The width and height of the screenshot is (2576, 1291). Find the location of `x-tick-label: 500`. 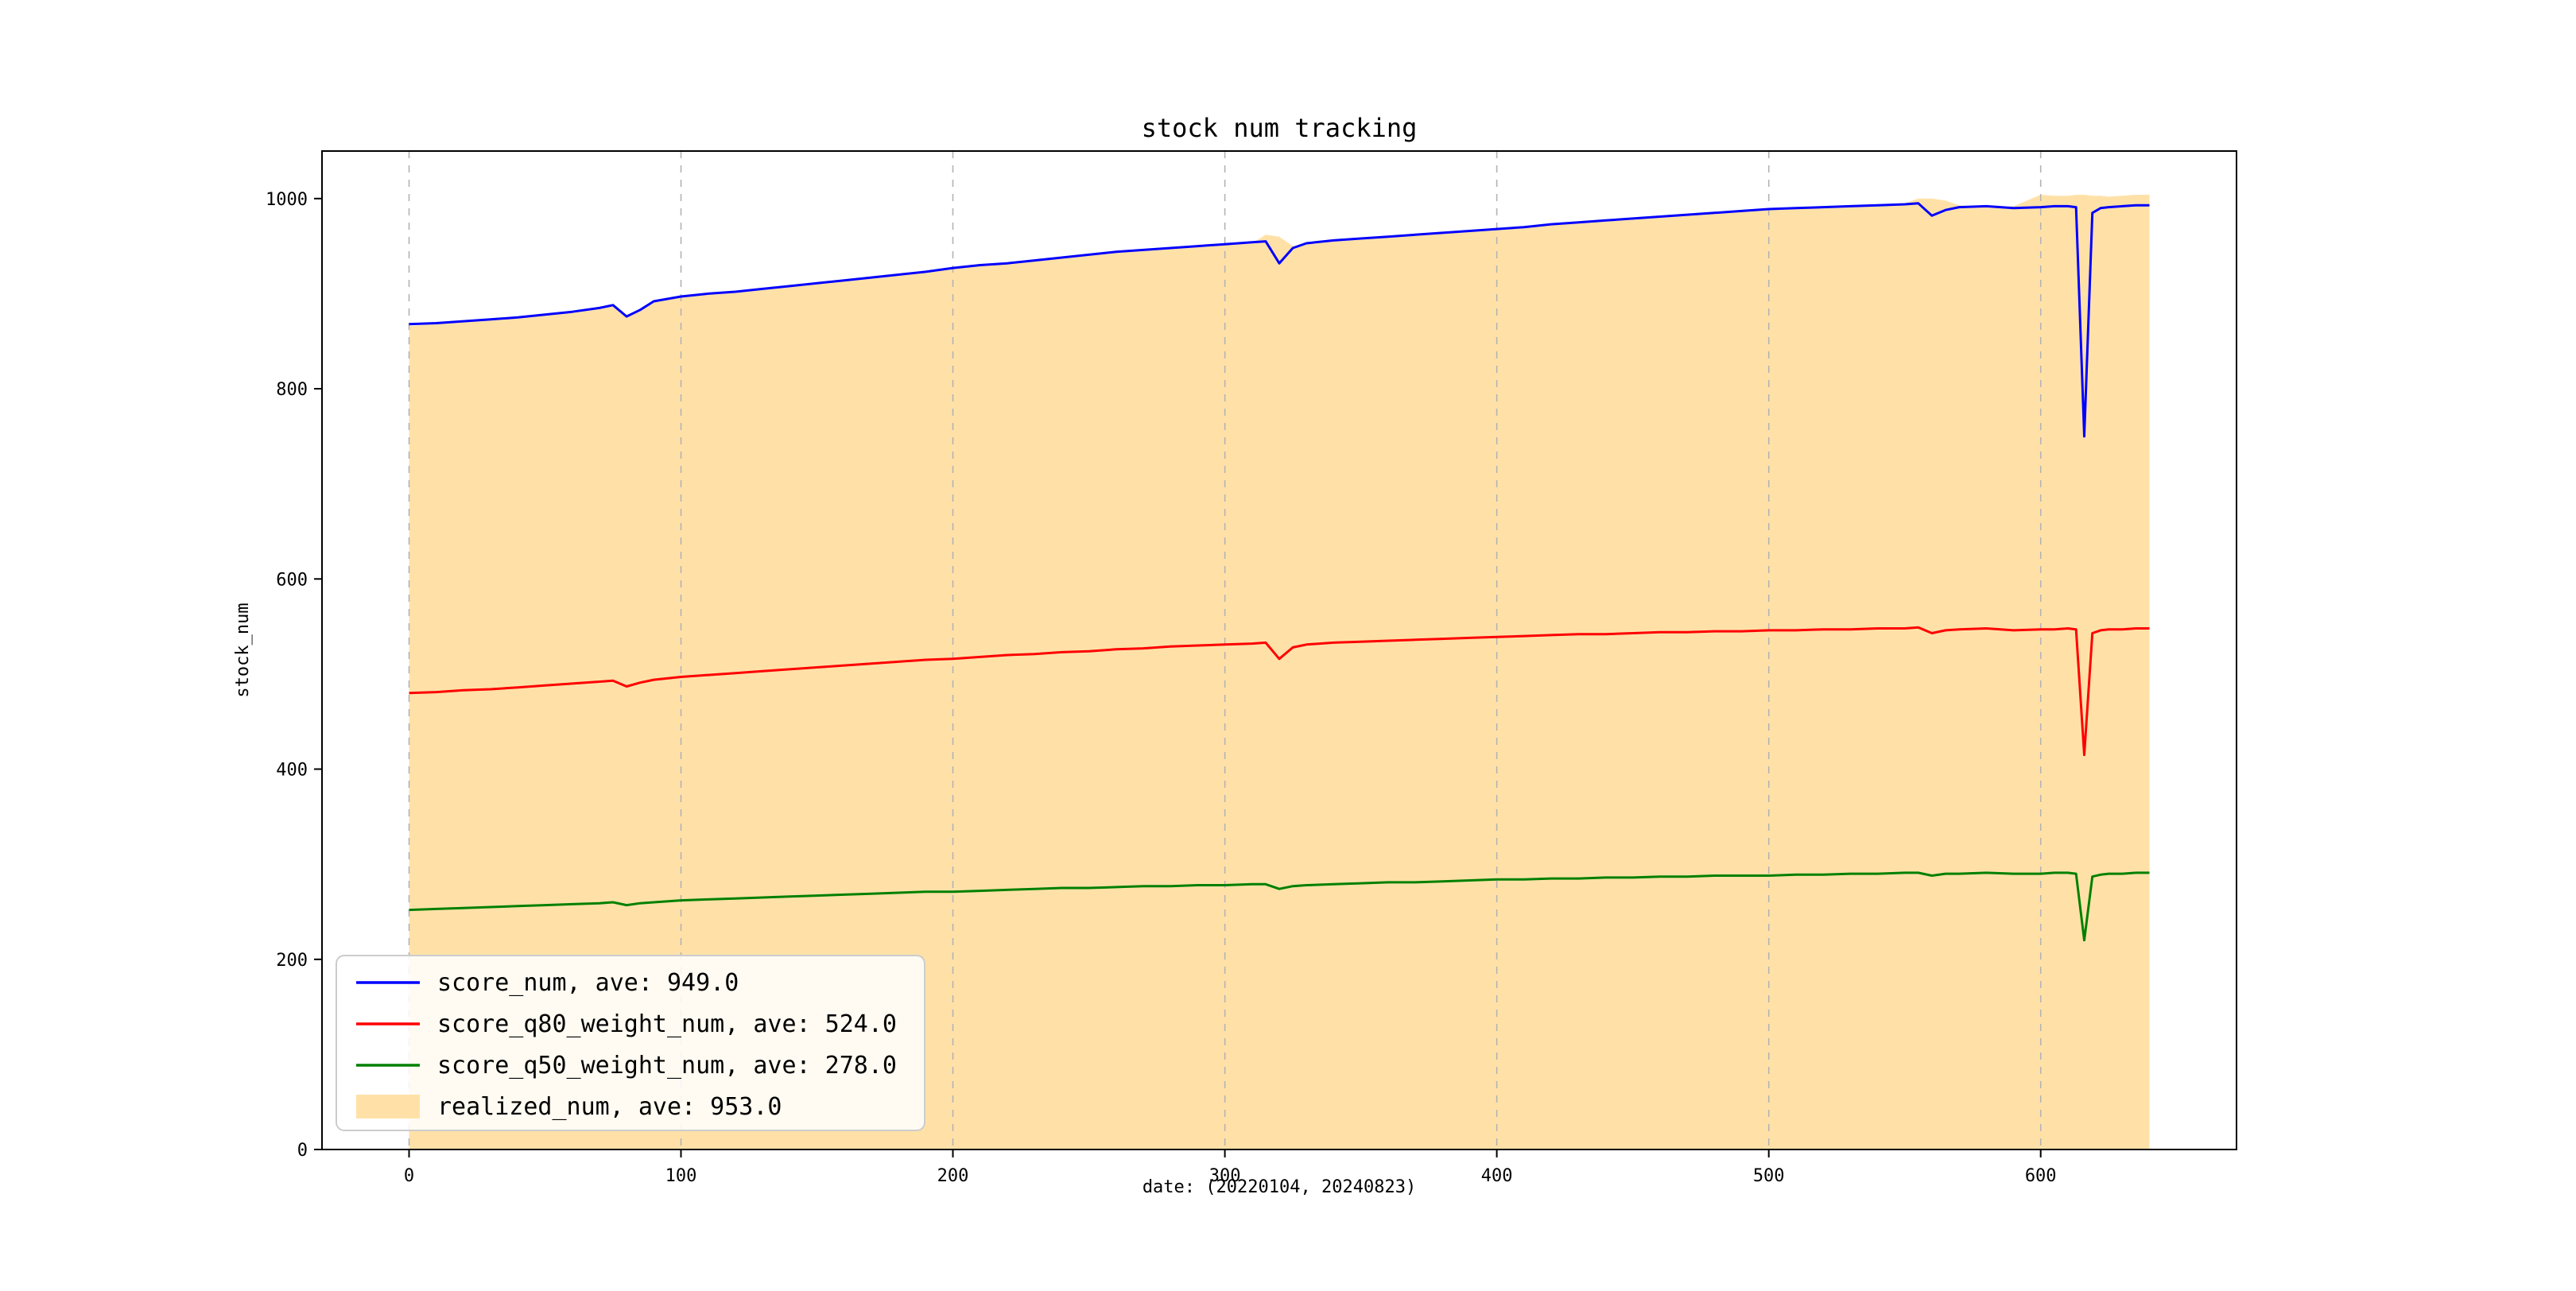

x-tick-label: 500 is located at coordinates (1769, 1176).